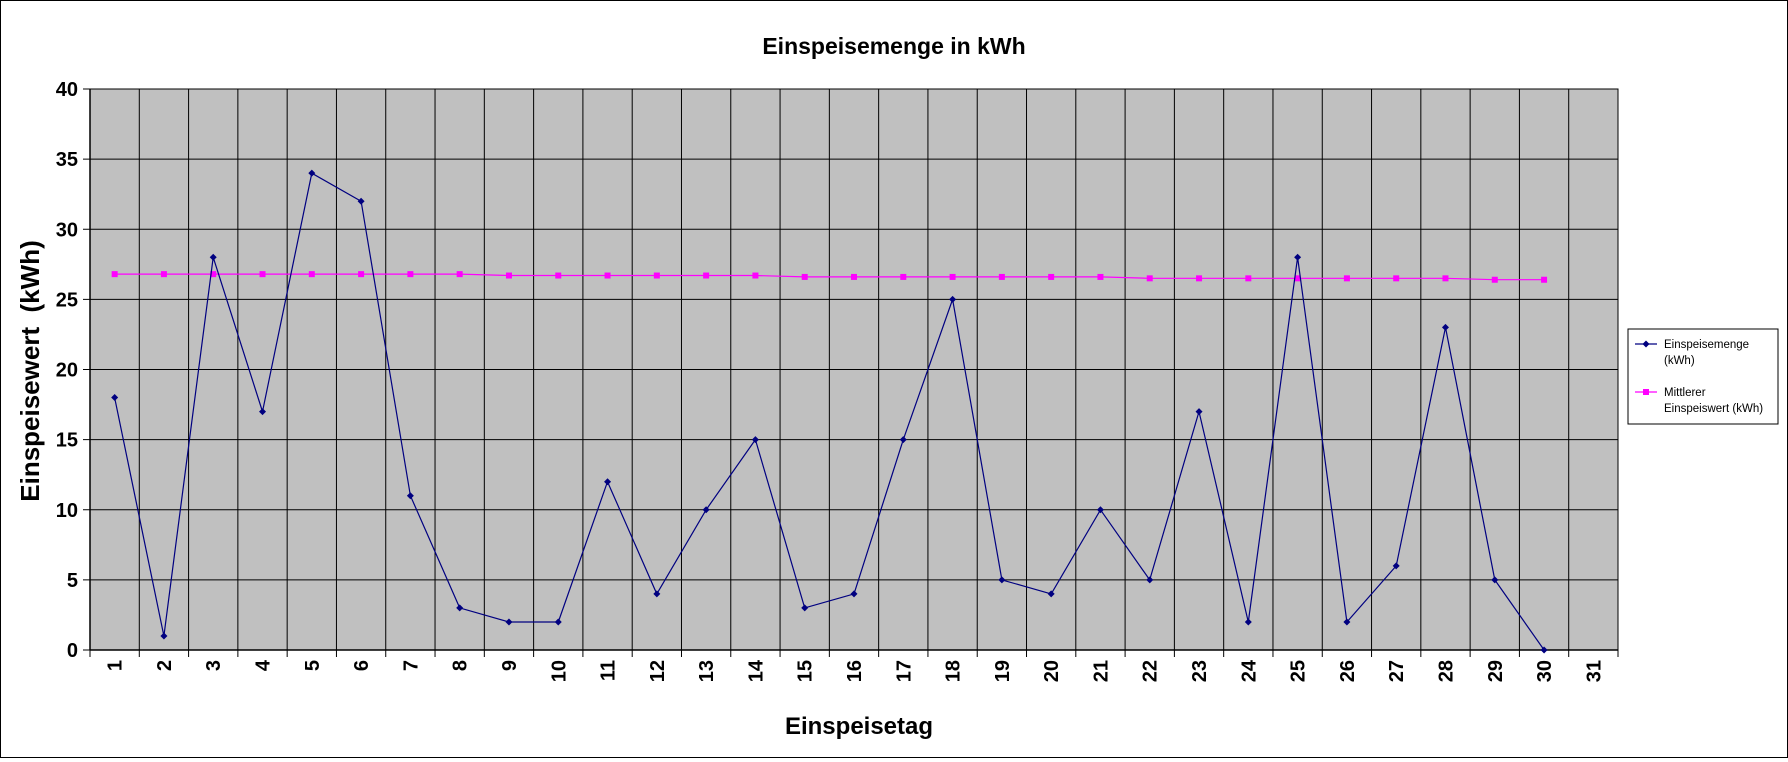 Image resolution: width=1788 pixels, height=762 pixels. Describe the element at coordinates (1249, 670) in the screenshot. I see `x-tick-label: 24` at that location.